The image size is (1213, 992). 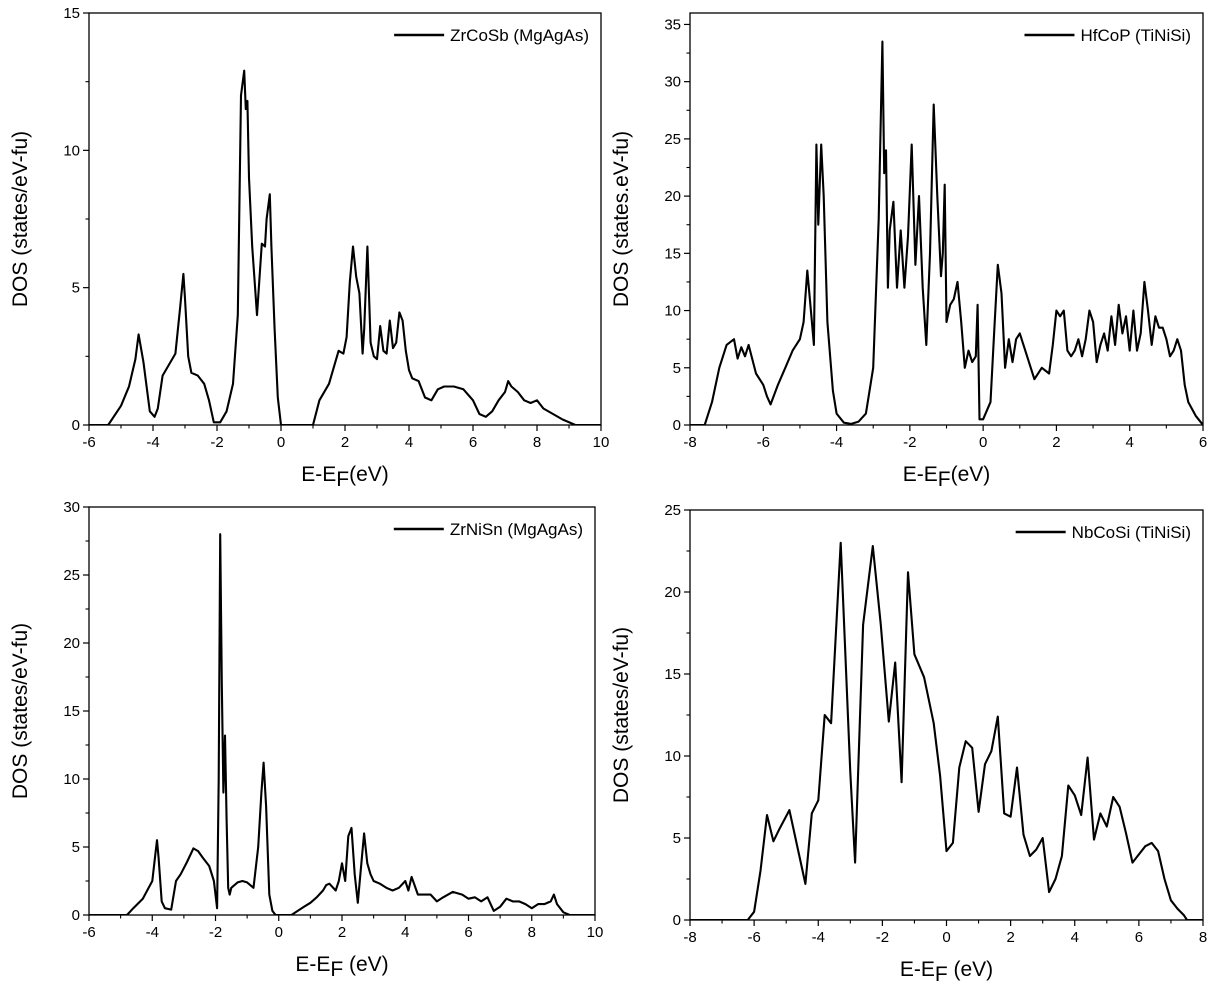 What do you see at coordinates (672, 24) in the screenshot?
I see `y-tick-label: 35` at bounding box center [672, 24].